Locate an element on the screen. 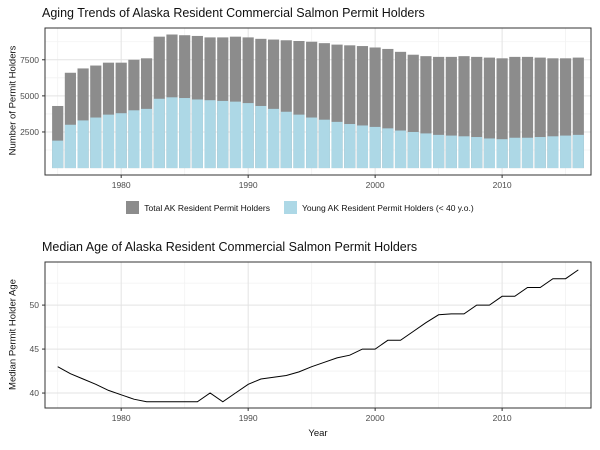  bars-young is located at coordinates (318, 133).